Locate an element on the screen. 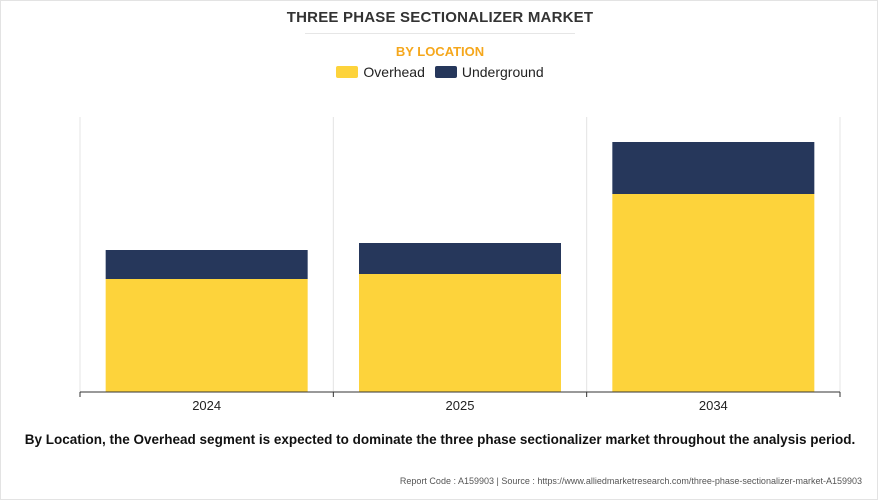 This screenshot has width=880, height=502. bar-overhead-2034 is located at coordinates (713, 293).